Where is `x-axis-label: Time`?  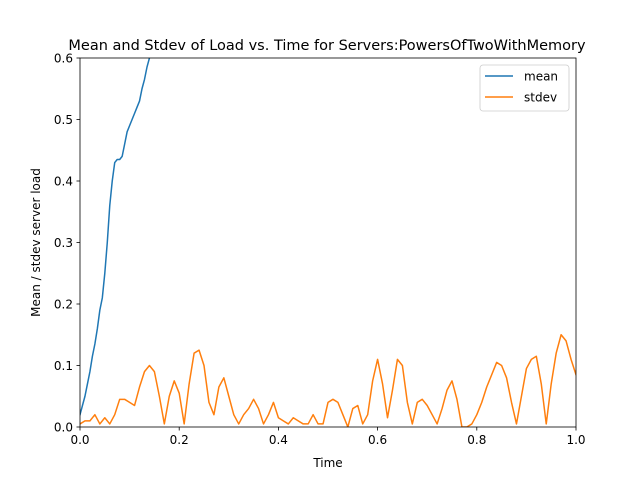 x-axis-label: Time is located at coordinates (327, 463).